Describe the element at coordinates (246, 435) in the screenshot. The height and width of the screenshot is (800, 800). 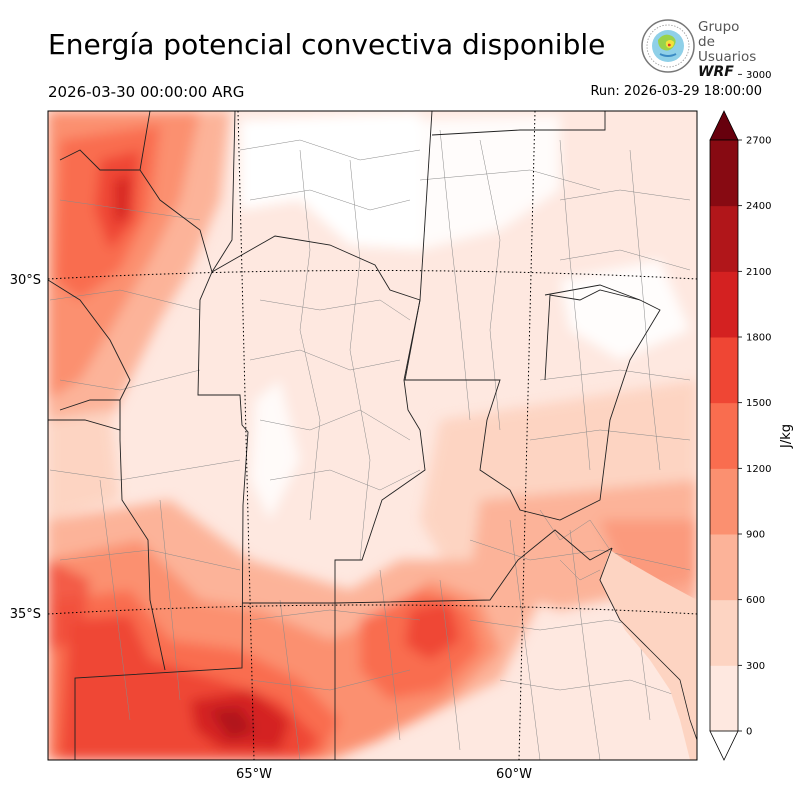
I see `gridline-65W` at that location.